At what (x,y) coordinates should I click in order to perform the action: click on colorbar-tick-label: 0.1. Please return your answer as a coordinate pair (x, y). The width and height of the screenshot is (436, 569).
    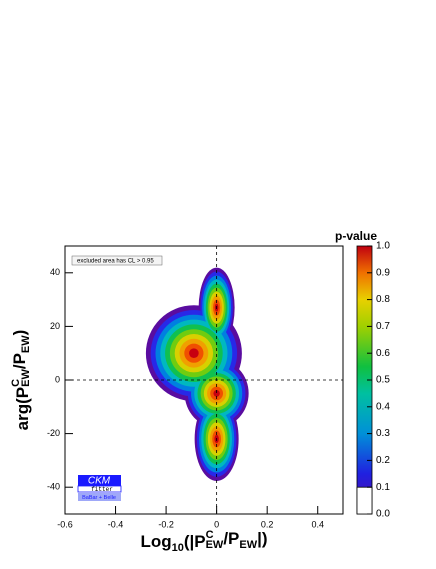
    Looking at the image, I should click on (383, 487).